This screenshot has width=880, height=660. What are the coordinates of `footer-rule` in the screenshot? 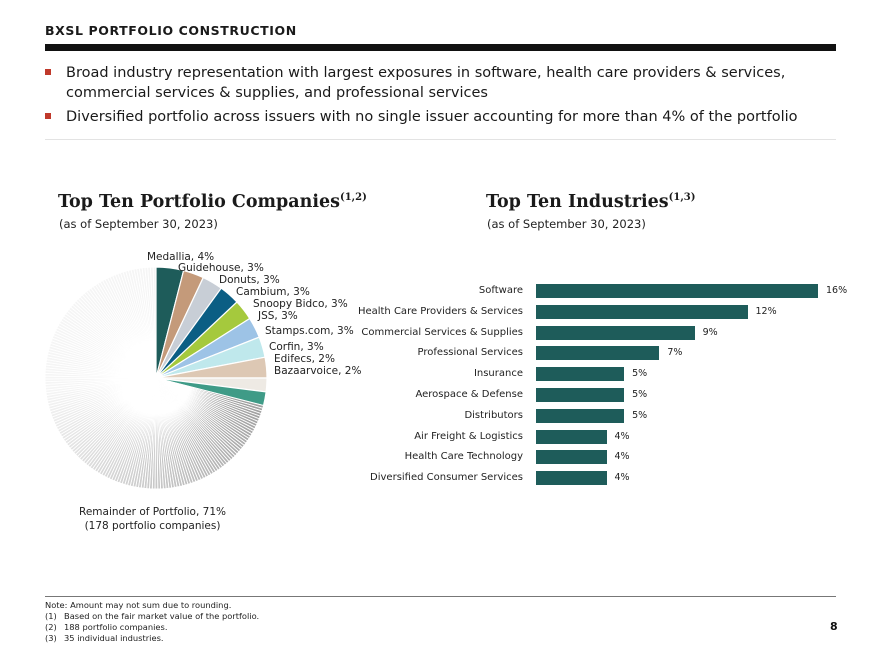 It's located at (440, 596).